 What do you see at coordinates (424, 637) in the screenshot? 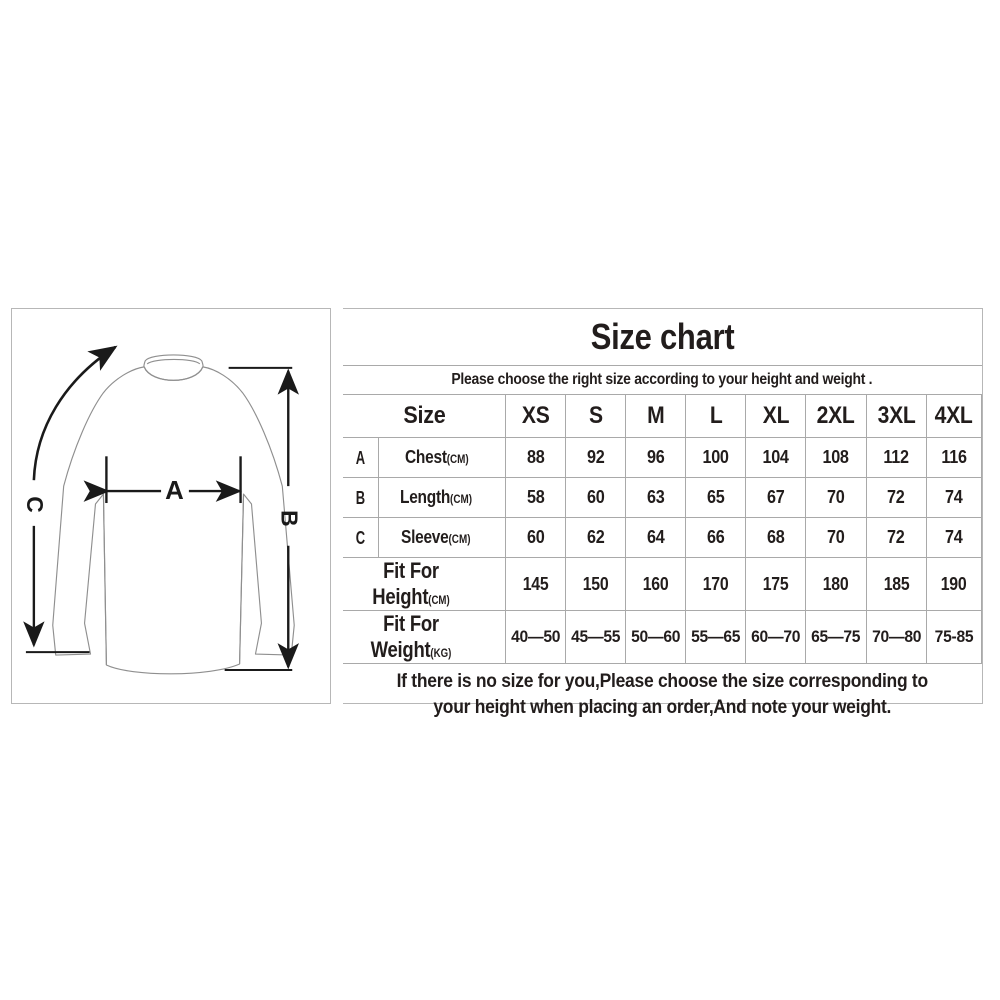
I see `row-label-fit-weight: Fit For Weight(KG)` at bounding box center [424, 637].